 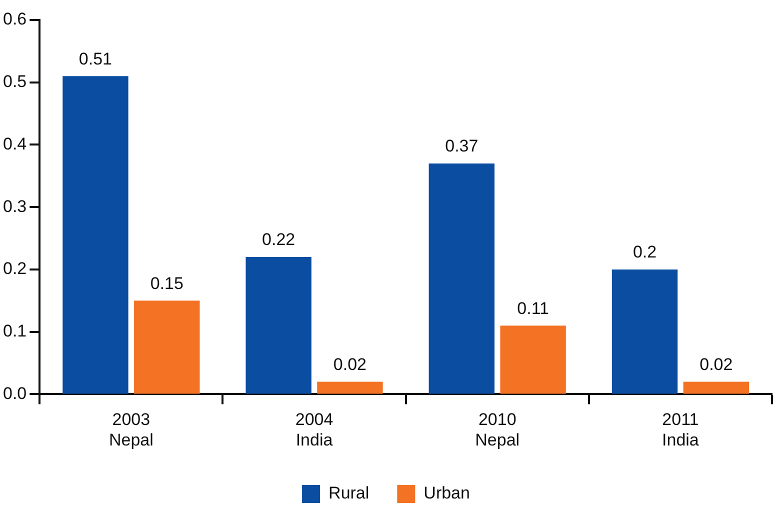 What do you see at coordinates (314, 430) in the screenshot?
I see `x-tick-label: 2004 India` at bounding box center [314, 430].